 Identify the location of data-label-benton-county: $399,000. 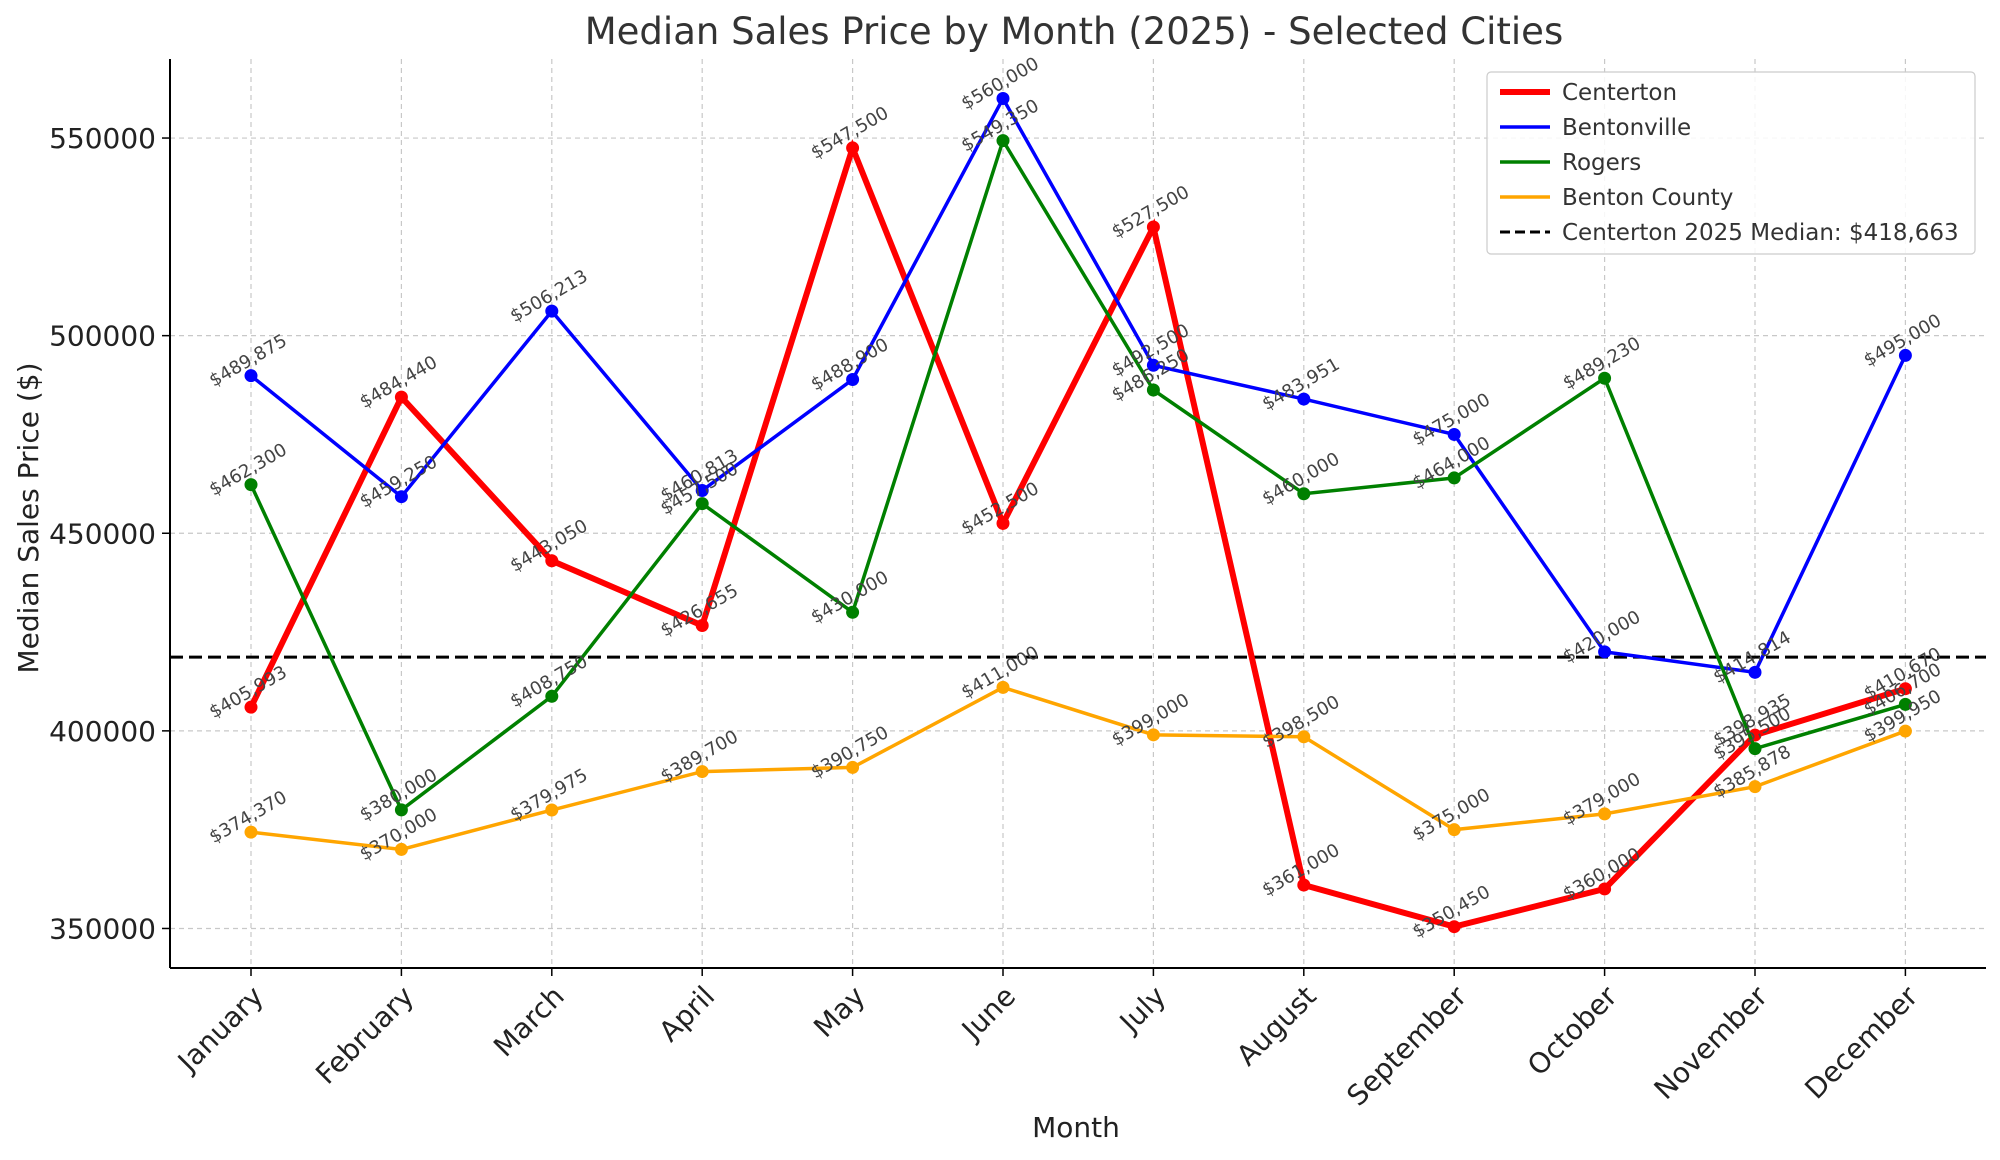
(1150, 719).